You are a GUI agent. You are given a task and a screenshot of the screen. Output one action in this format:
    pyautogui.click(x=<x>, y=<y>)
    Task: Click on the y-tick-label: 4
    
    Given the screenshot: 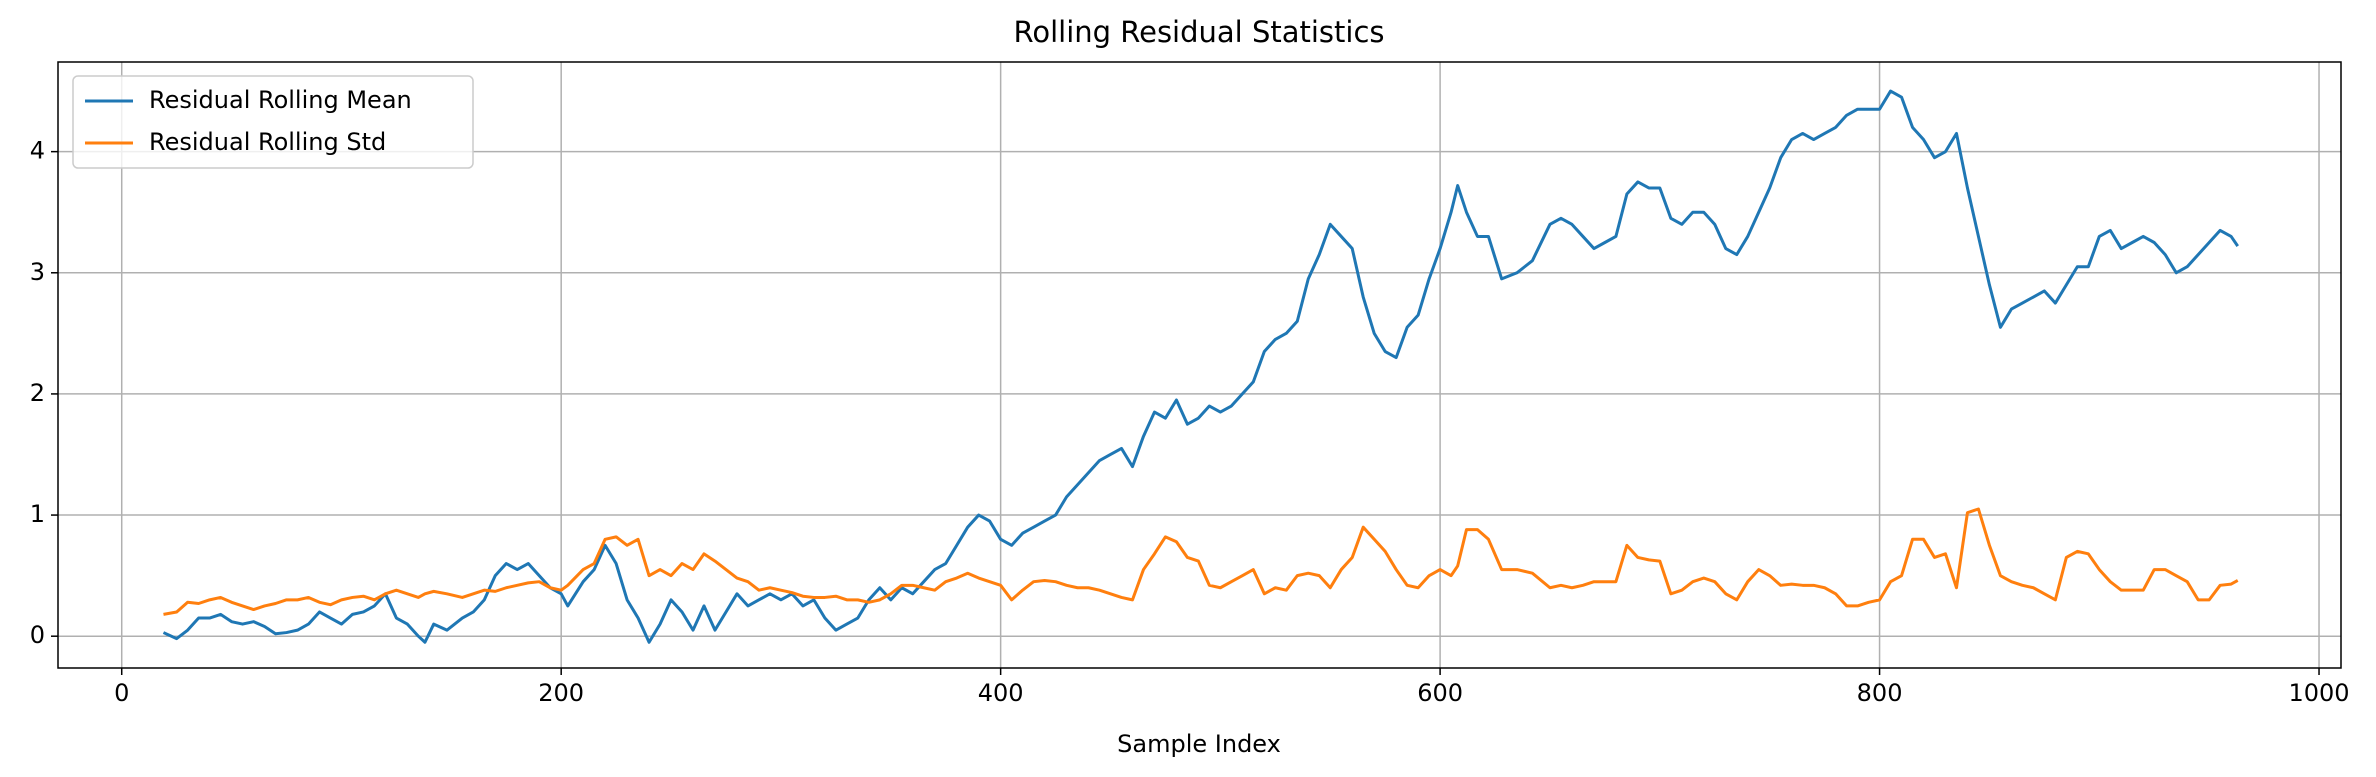 What is the action you would take?
    pyautogui.click(x=37, y=151)
    